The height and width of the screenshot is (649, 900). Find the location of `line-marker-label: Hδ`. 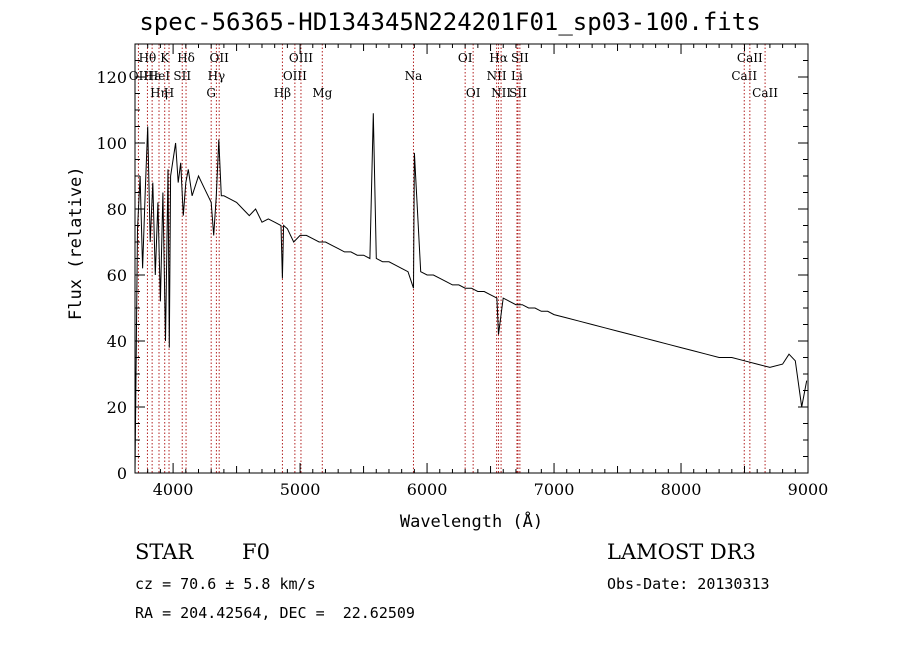

line-marker-label: Hδ is located at coordinates (186, 58).